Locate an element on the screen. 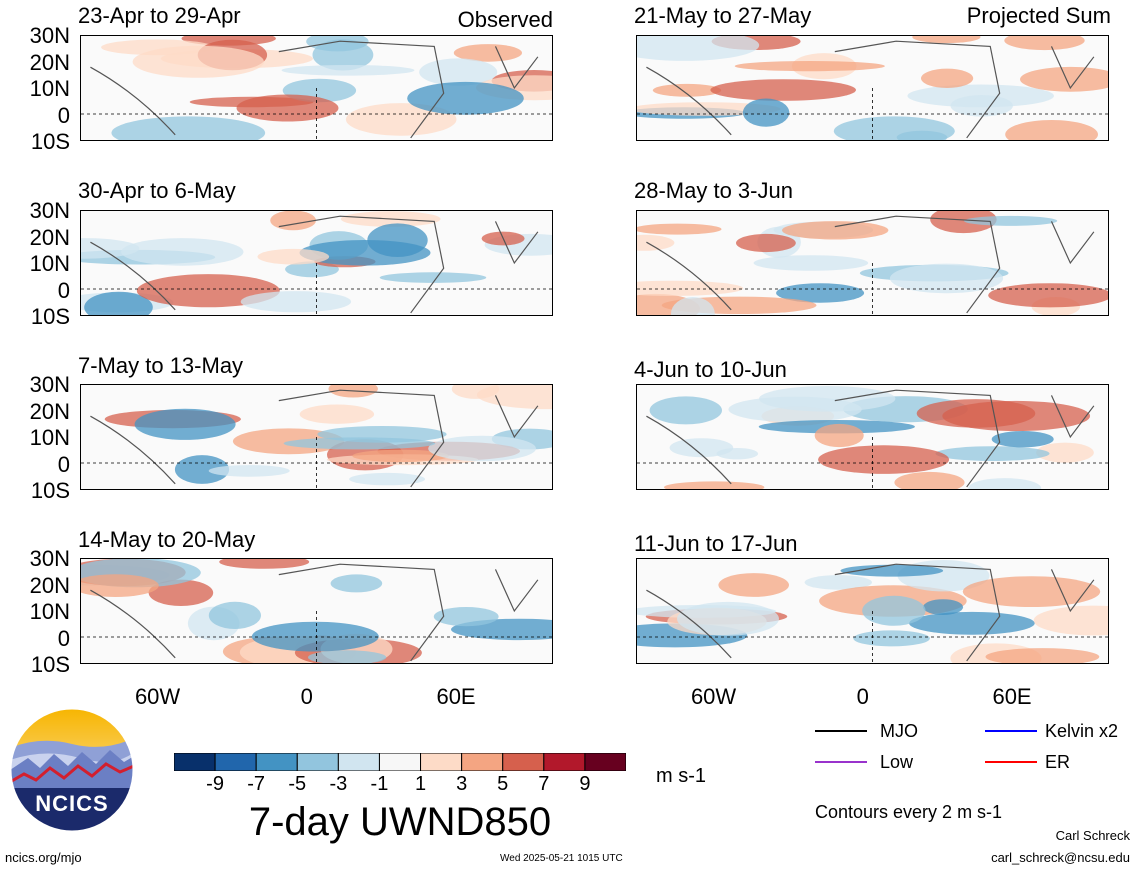 This screenshot has height=872, width=1135. panel-title: 30-Apr to 6-May is located at coordinates (157, 190).